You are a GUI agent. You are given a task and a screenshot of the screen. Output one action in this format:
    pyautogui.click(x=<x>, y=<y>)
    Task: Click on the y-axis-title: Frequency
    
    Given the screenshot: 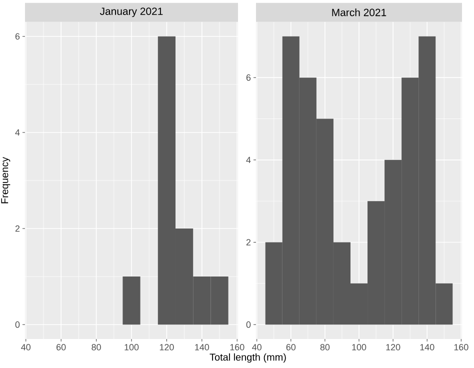 What is the action you would take?
    pyautogui.click(x=5, y=180)
    